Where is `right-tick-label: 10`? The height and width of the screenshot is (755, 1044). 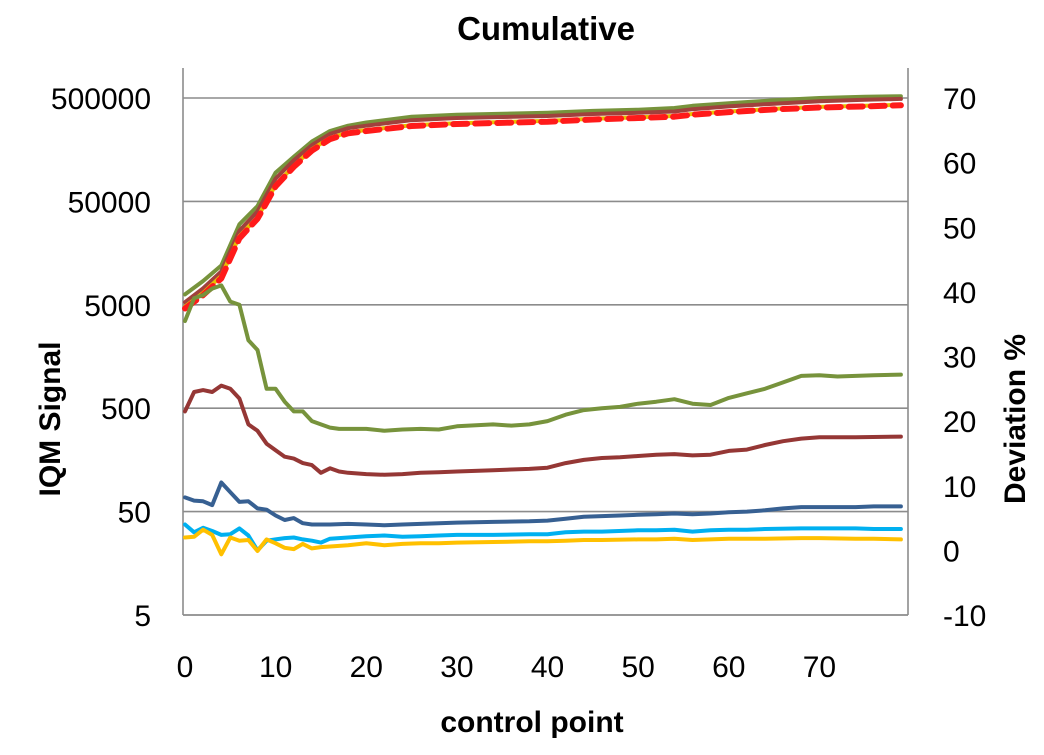
right-tick-label: 10 is located at coordinates (959, 487).